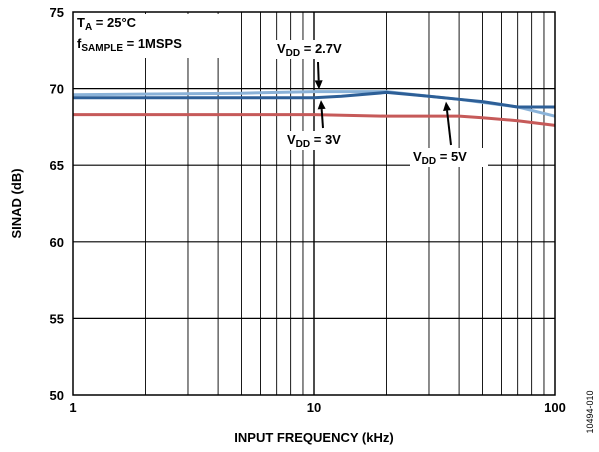 This screenshot has height=452, width=599. Describe the element at coordinates (313, 437) in the screenshot. I see `x-axis-label: INPUT FREQUENCY (kHz)` at that location.